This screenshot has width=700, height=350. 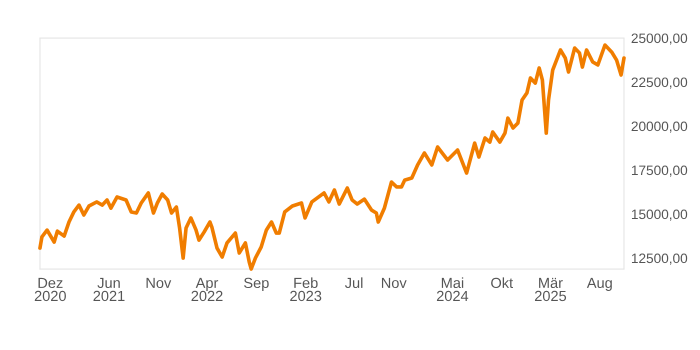 I want to click on x-tick-label: Mai 2024, so click(x=452, y=289).